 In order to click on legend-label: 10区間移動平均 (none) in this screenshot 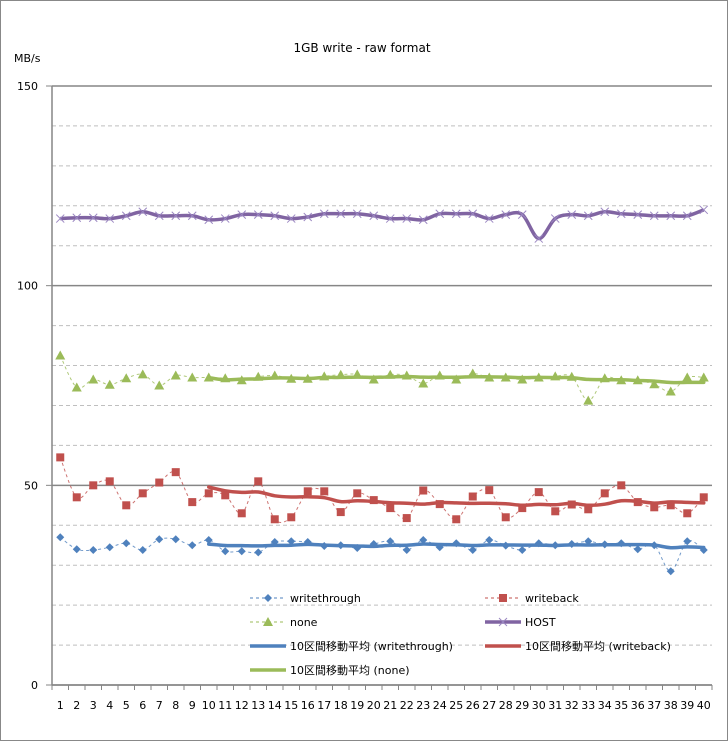, I will do `click(350, 670)`.